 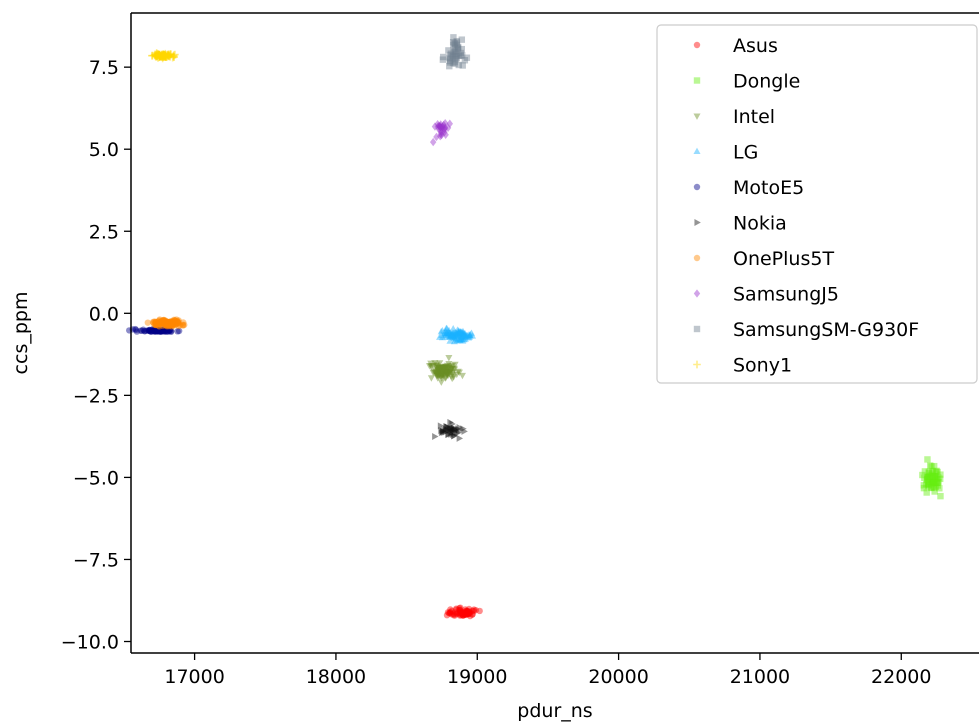 I want to click on legend-marker, so click(x=697, y=80).